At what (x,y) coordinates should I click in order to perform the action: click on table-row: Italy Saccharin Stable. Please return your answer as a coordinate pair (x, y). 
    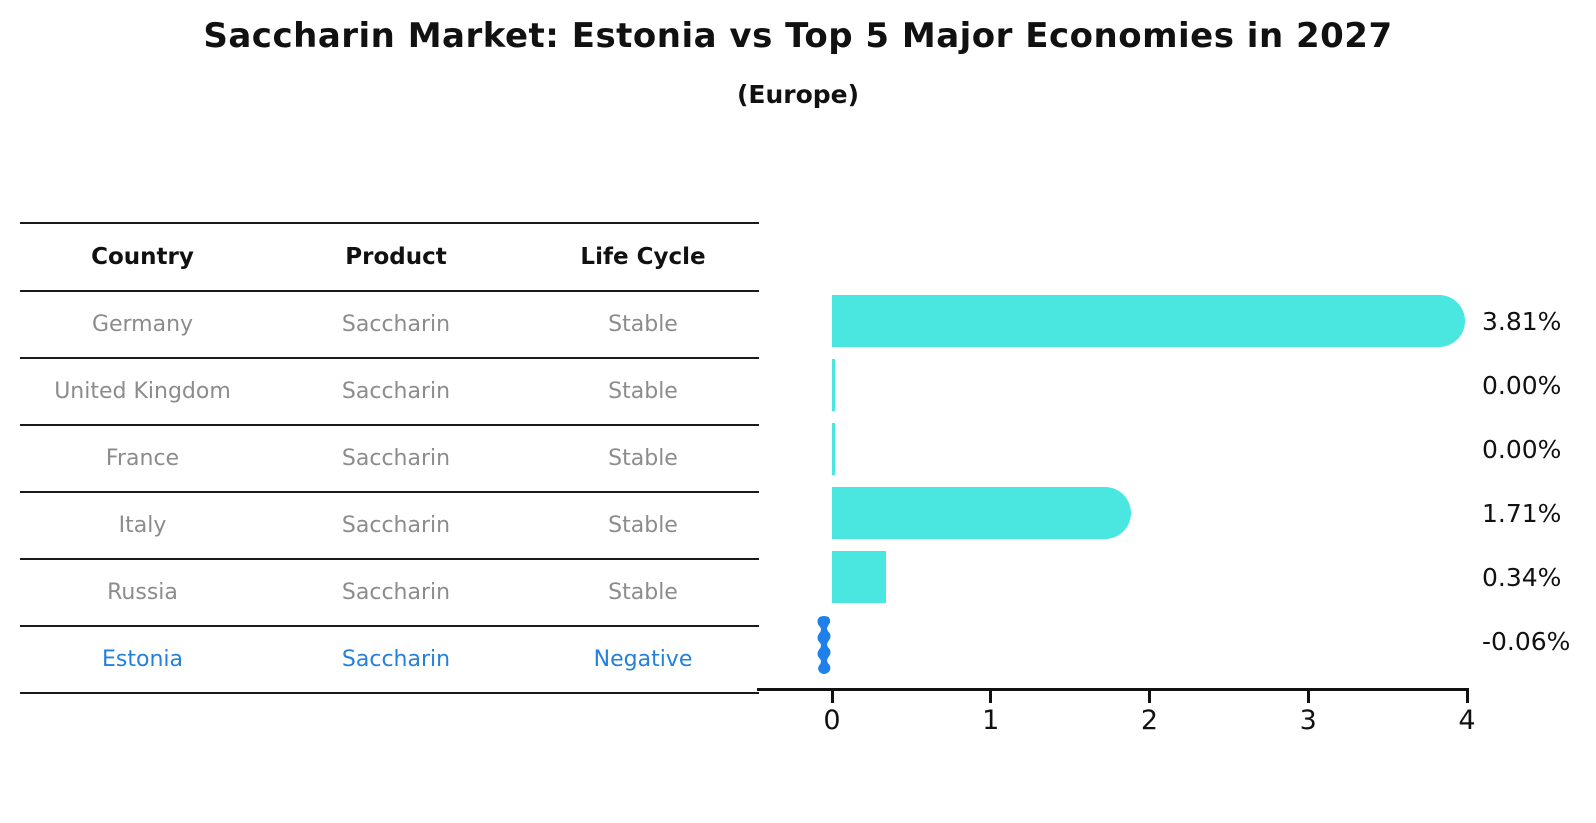
    Looking at the image, I should click on (389, 526).